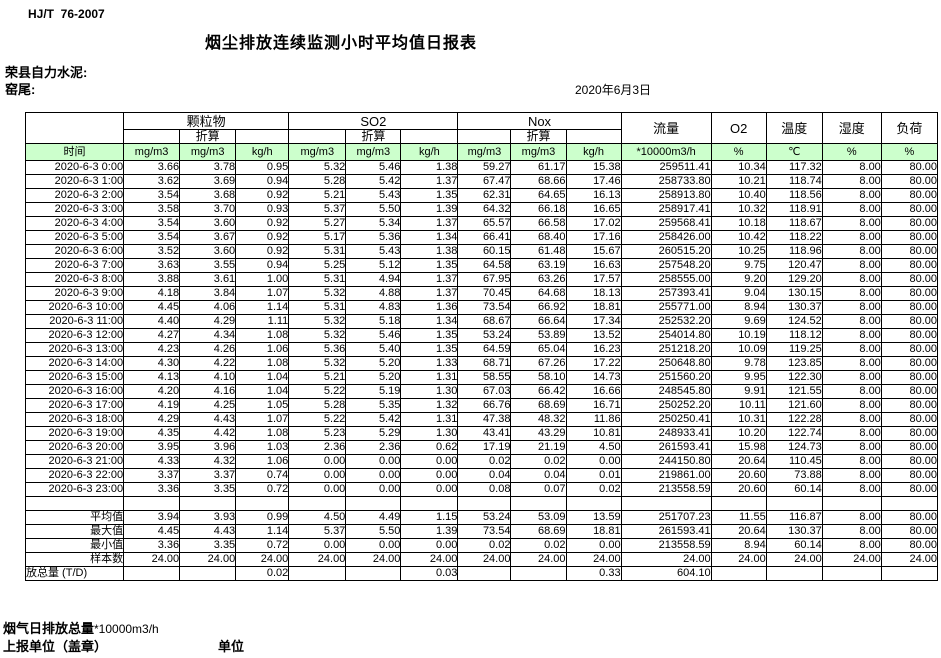  Describe the element at coordinates (74, 237) in the screenshot. I see `time-cell: 2020-6-3 5:00` at that location.